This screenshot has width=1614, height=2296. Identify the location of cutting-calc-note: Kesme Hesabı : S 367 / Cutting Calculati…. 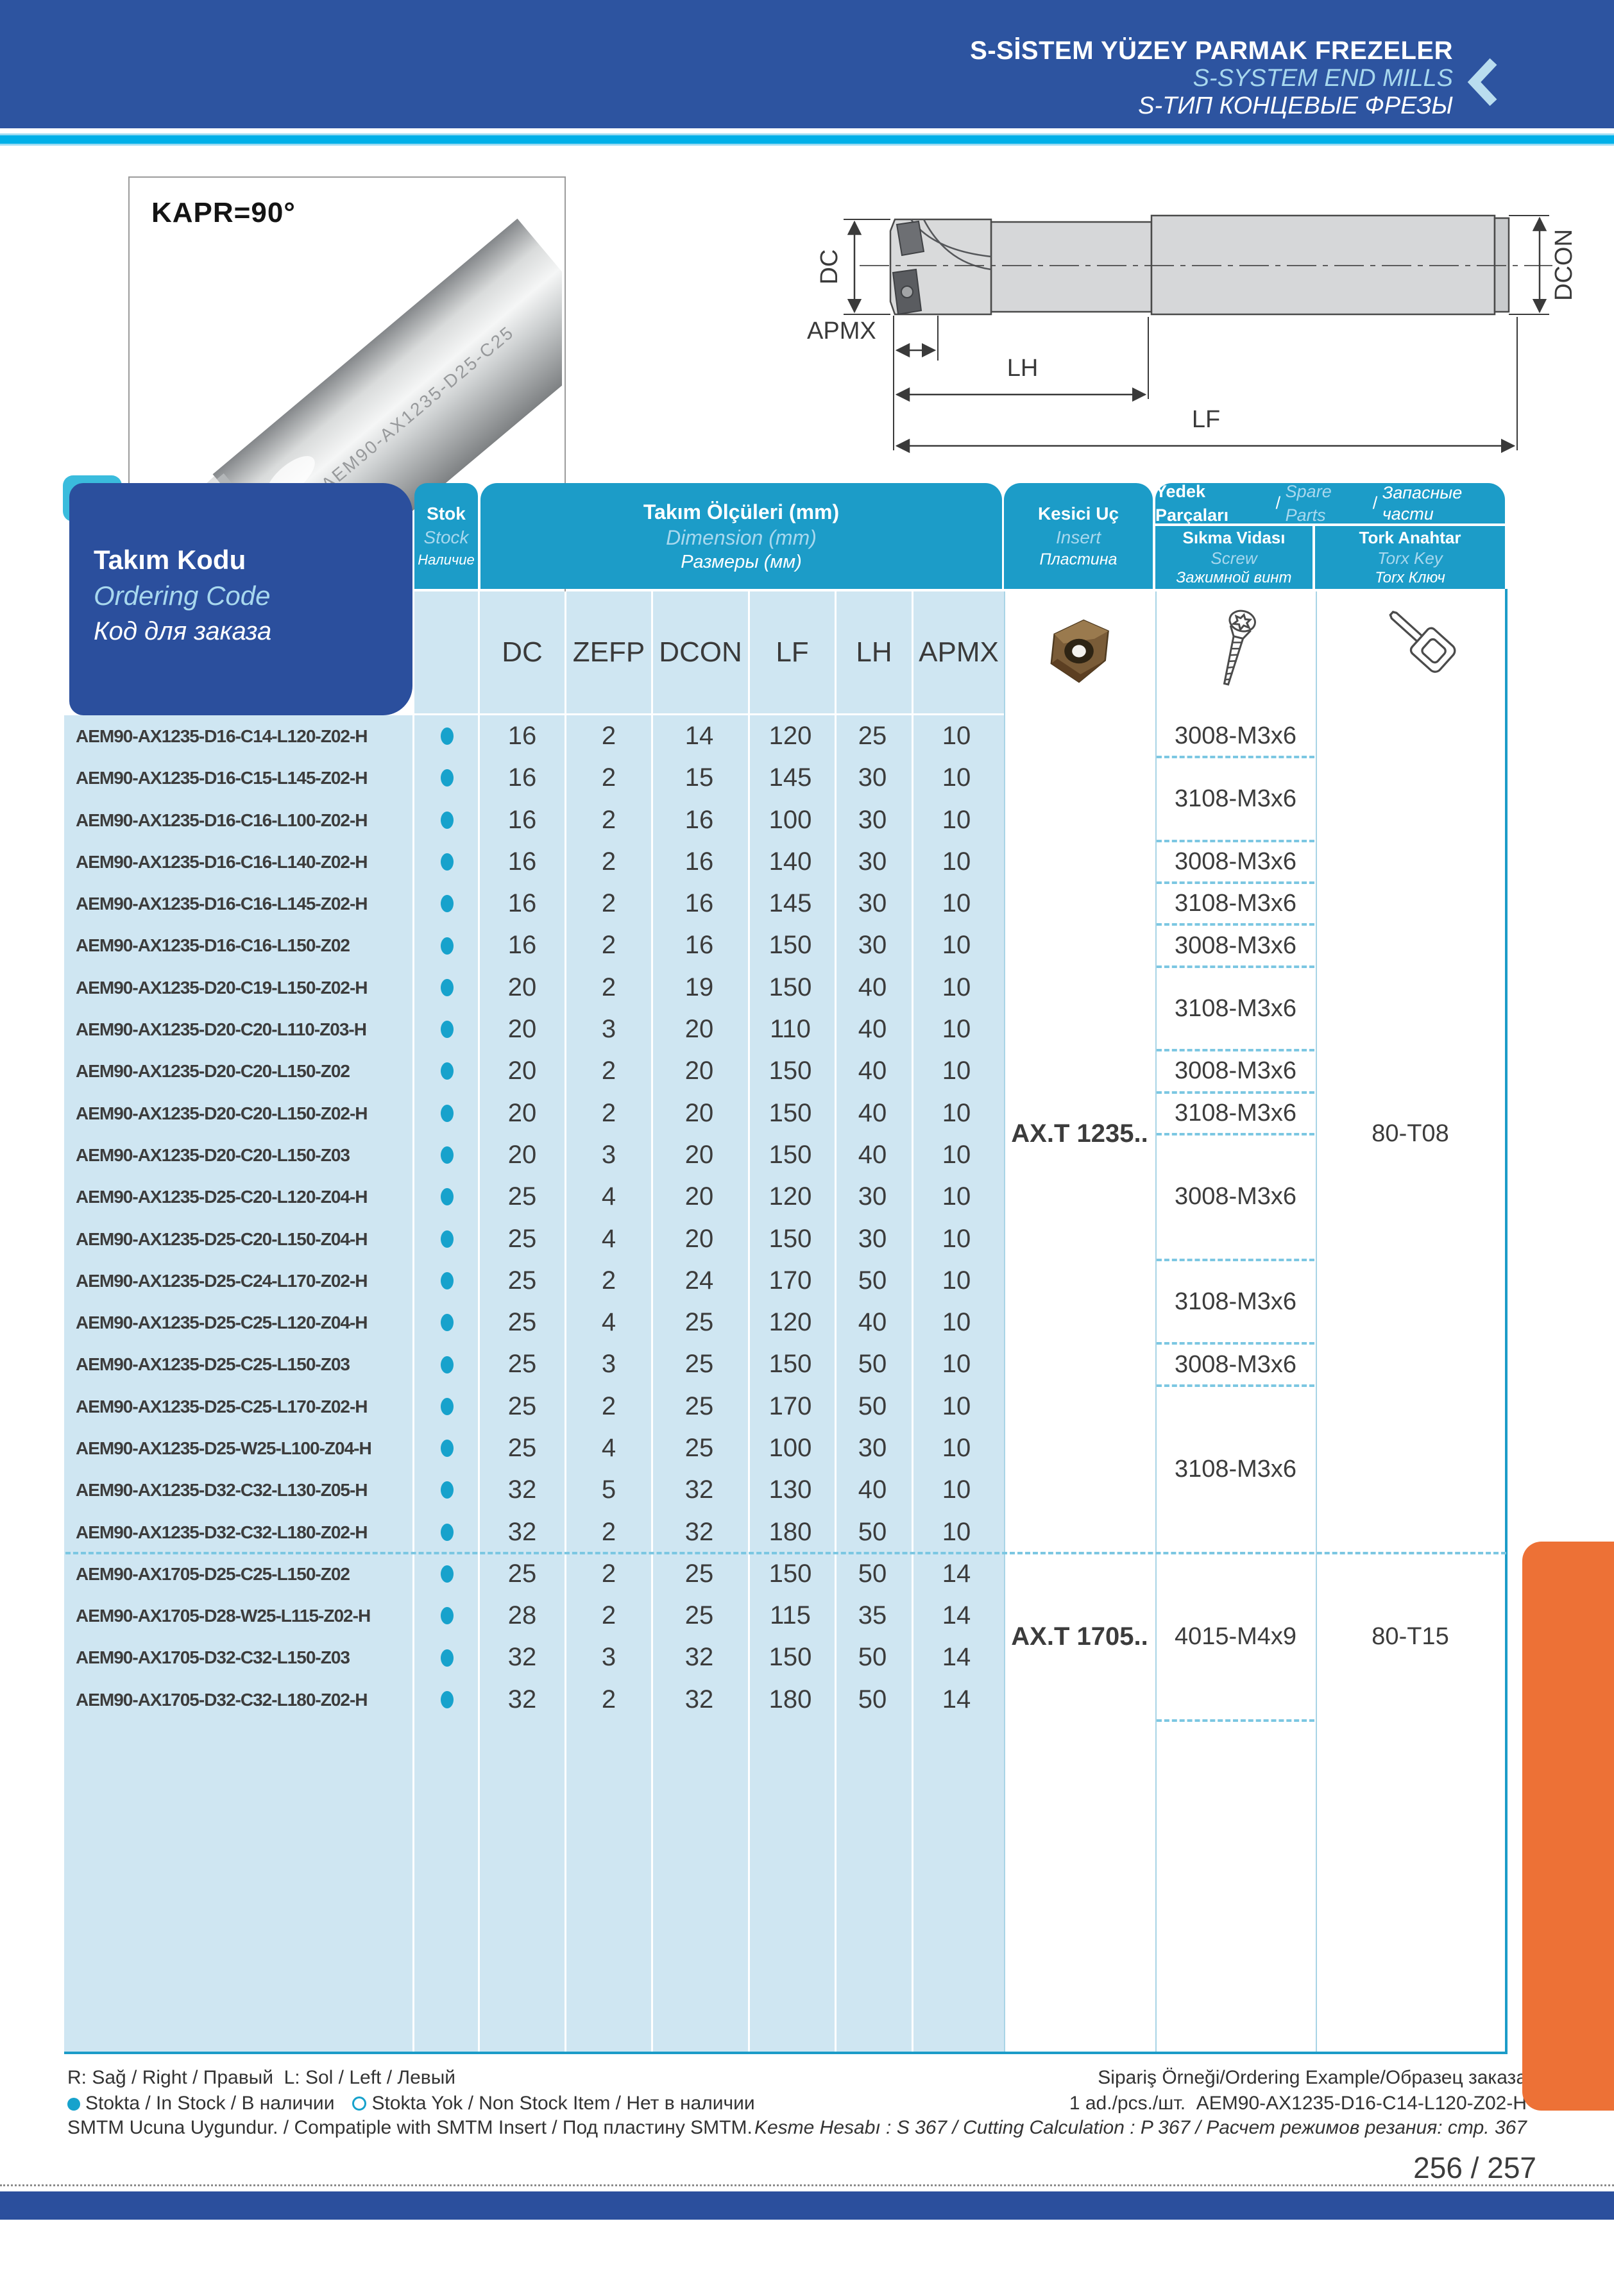
(1140, 2127).